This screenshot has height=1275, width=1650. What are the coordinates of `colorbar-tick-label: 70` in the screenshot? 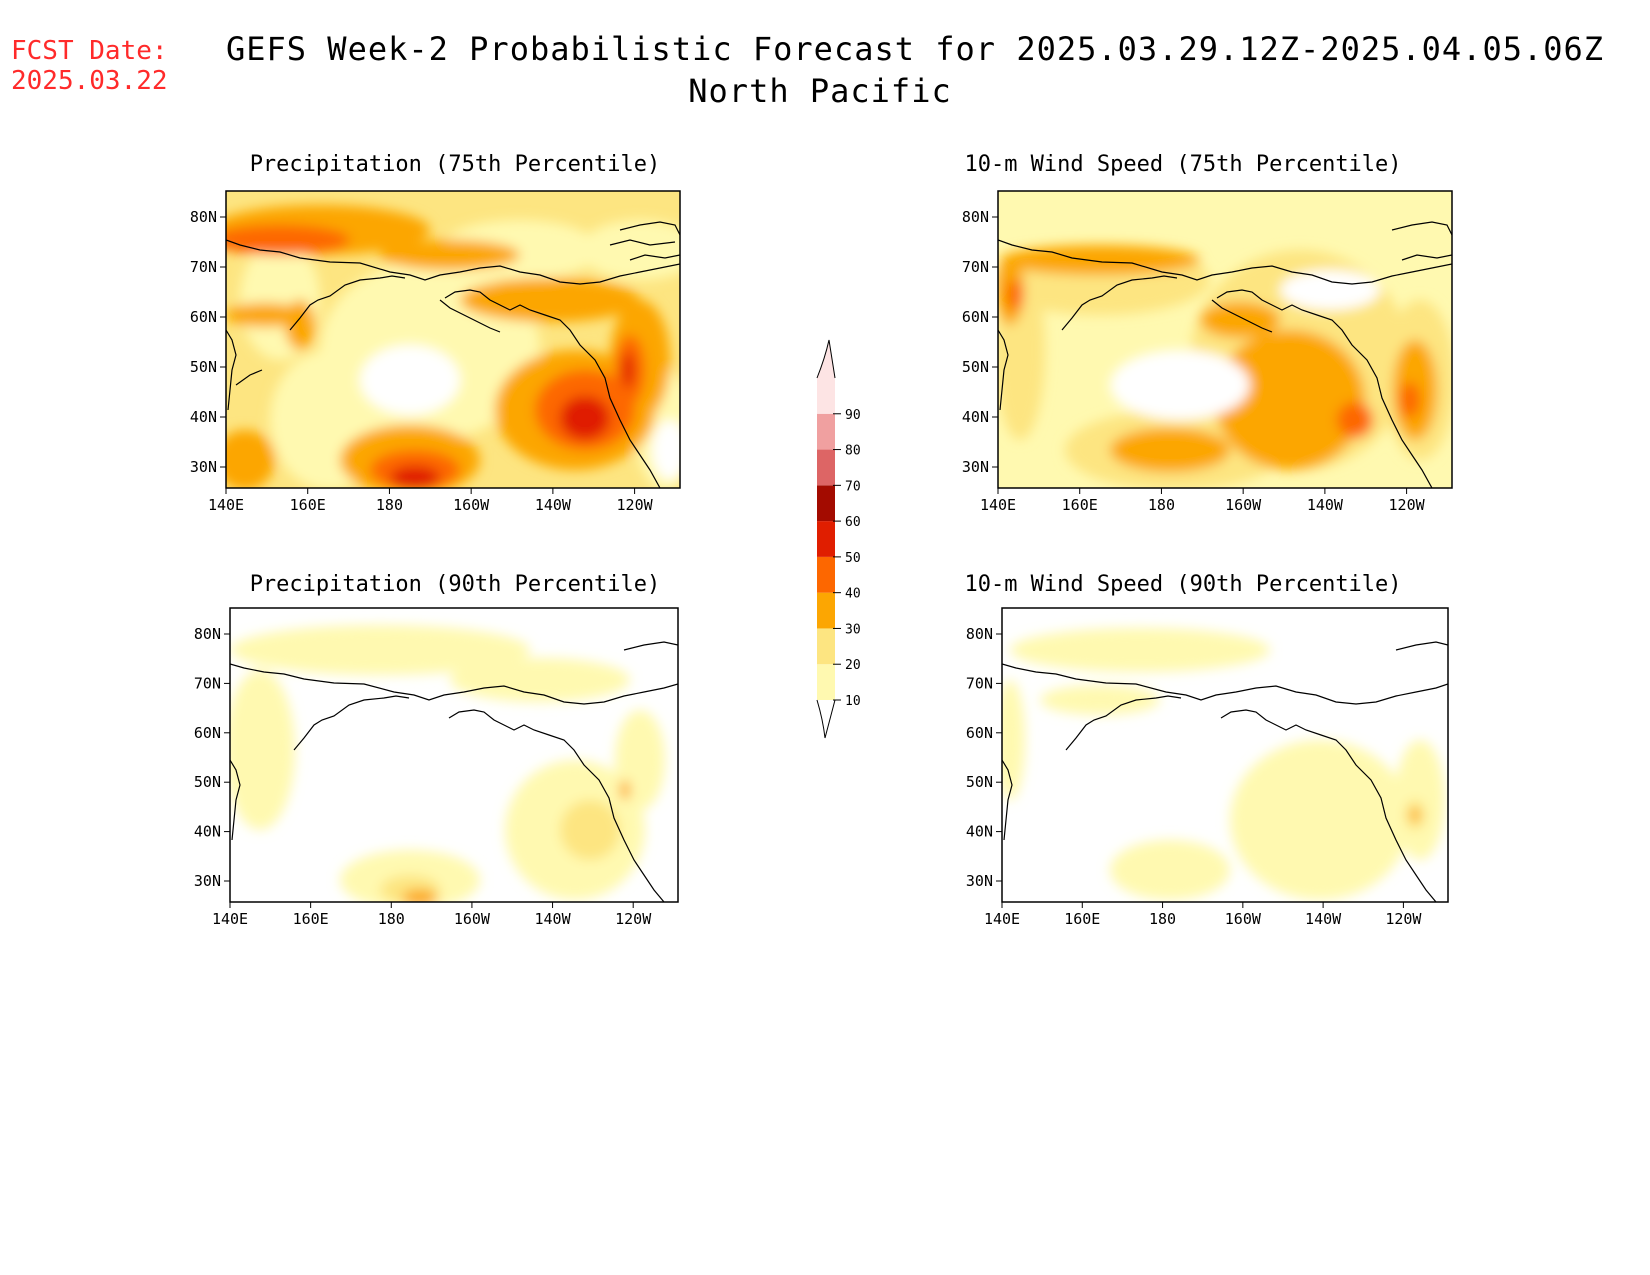 It's located at (853, 486).